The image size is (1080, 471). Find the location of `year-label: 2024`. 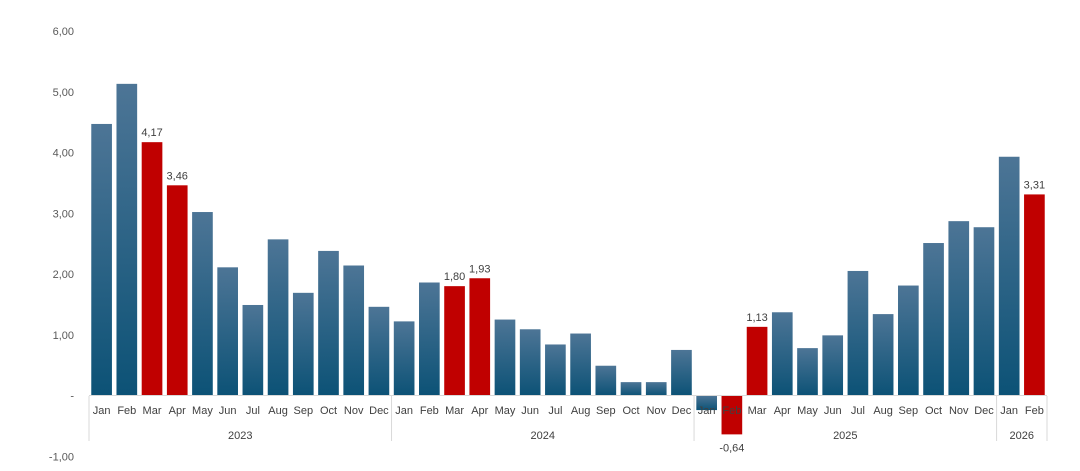

year-label: 2024 is located at coordinates (543, 436).